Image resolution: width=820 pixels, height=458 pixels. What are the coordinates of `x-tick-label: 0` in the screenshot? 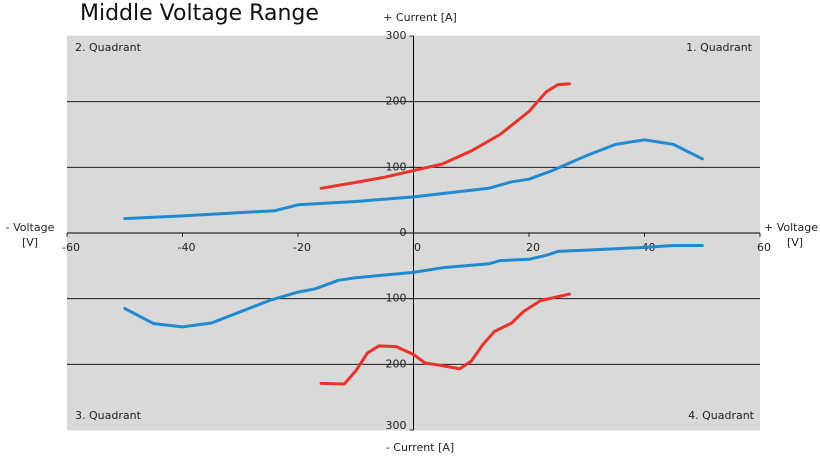 It's located at (417, 247).